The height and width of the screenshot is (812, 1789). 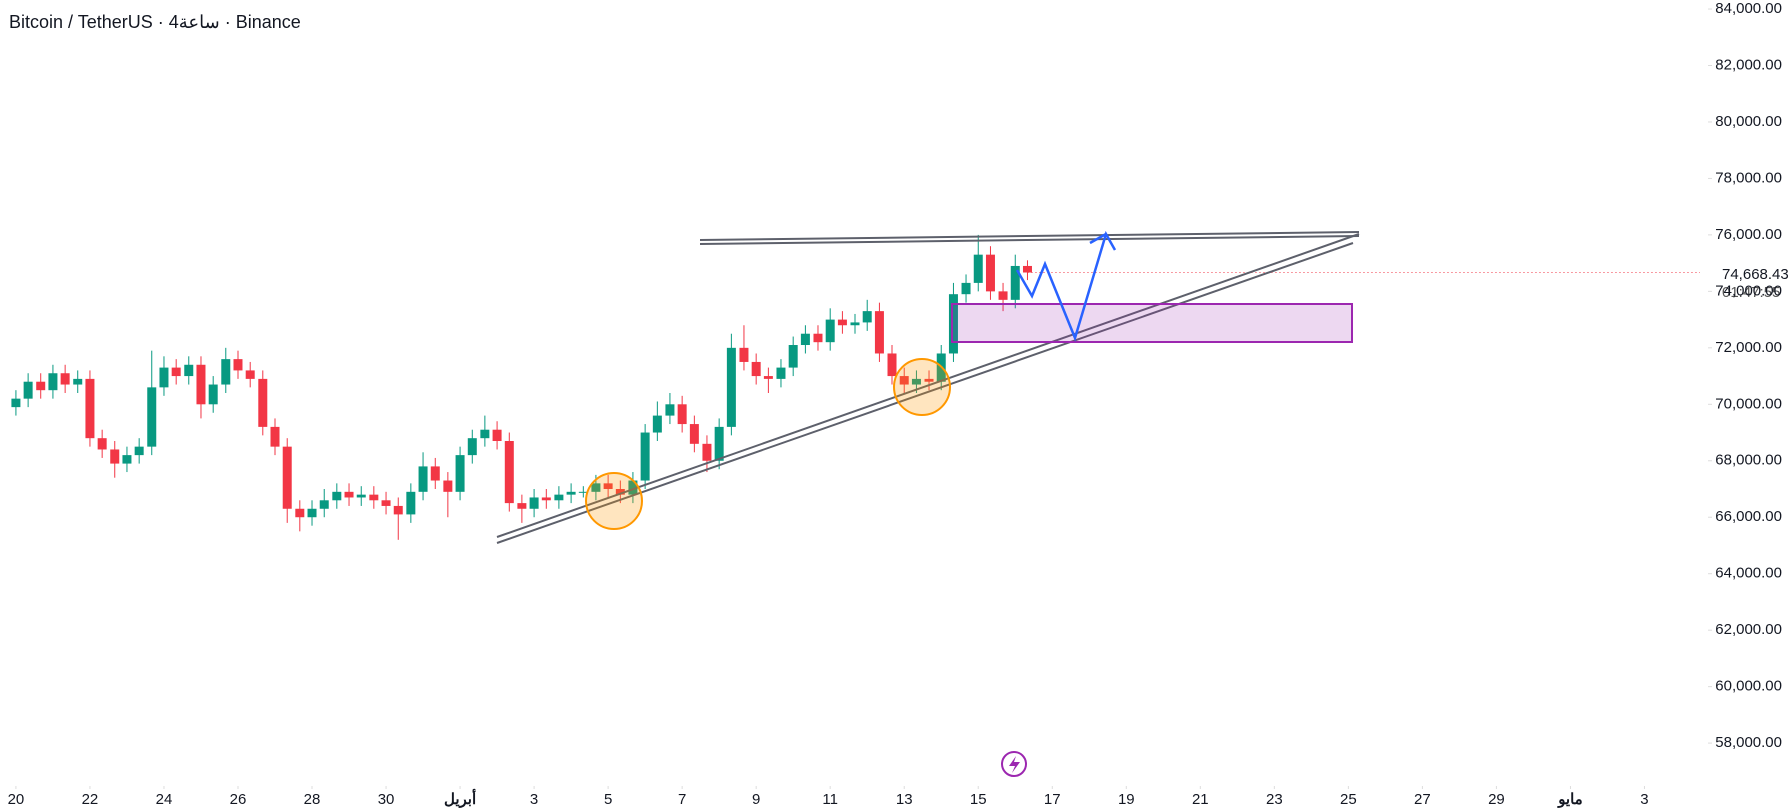 What do you see at coordinates (1748, 742) in the screenshot?
I see `y-tick-label: 58,000.00` at bounding box center [1748, 742].